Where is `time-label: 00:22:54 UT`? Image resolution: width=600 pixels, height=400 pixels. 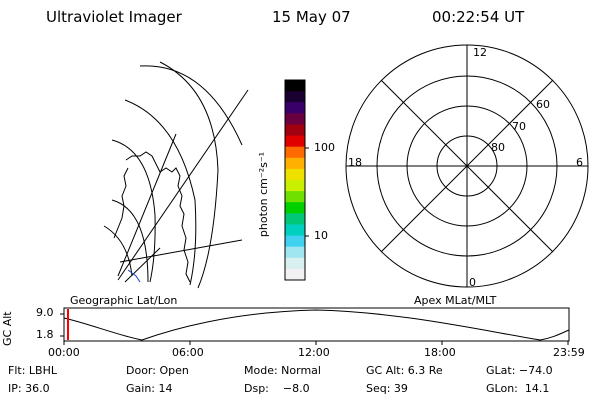
time-label: 00:22:54 UT is located at coordinates (478, 17).